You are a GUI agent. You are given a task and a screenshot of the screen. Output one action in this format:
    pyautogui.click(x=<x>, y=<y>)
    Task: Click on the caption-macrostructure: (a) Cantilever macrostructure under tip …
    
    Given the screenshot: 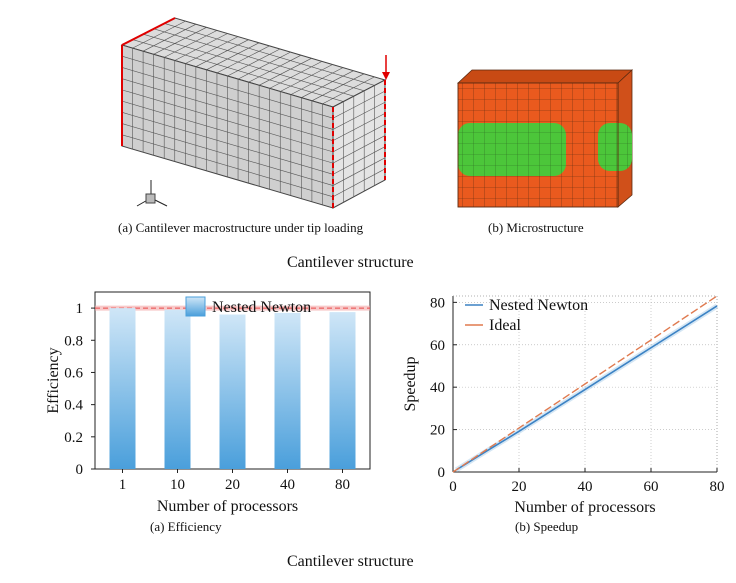 What is the action you would take?
    pyautogui.click(x=241, y=227)
    